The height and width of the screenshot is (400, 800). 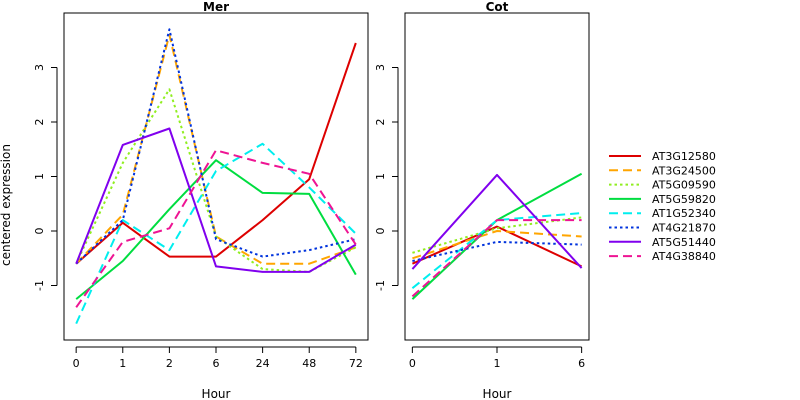 What do you see at coordinates (684, 213) in the screenshot?
I see `legend-label: AT1G52340` at bounding box center [684, 213].